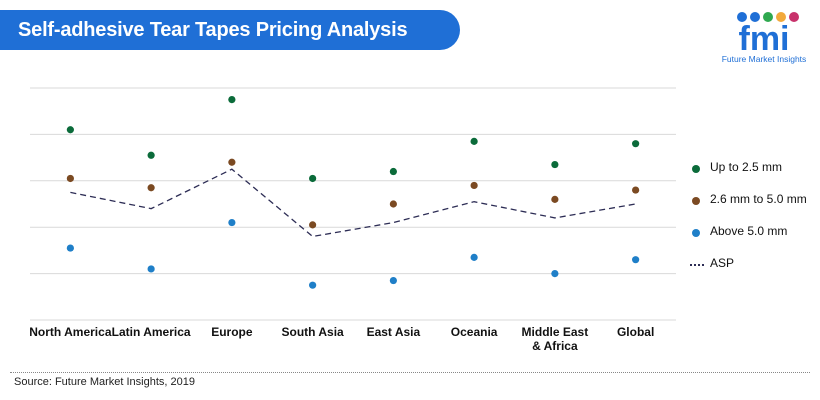 The height and width of the screenshot is (400, 820). I want to click on source-divider, so click(410, 372).